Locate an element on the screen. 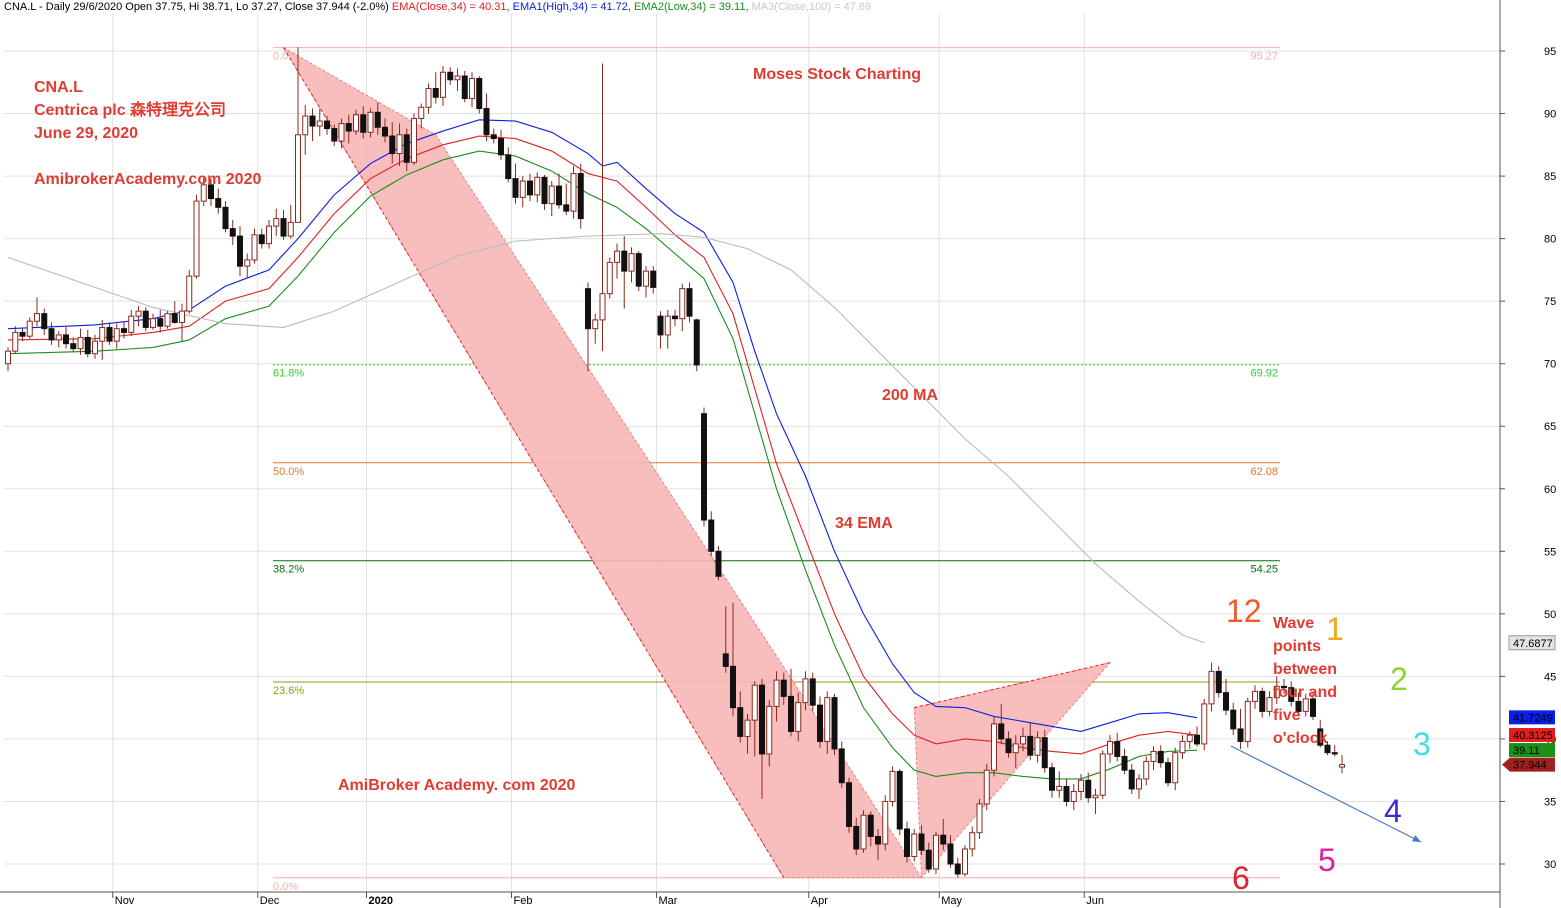 Image resolution: width=1561 pixels, height=908 pixels. clock-number-2: 2 is located at coordinates (1399, 679).